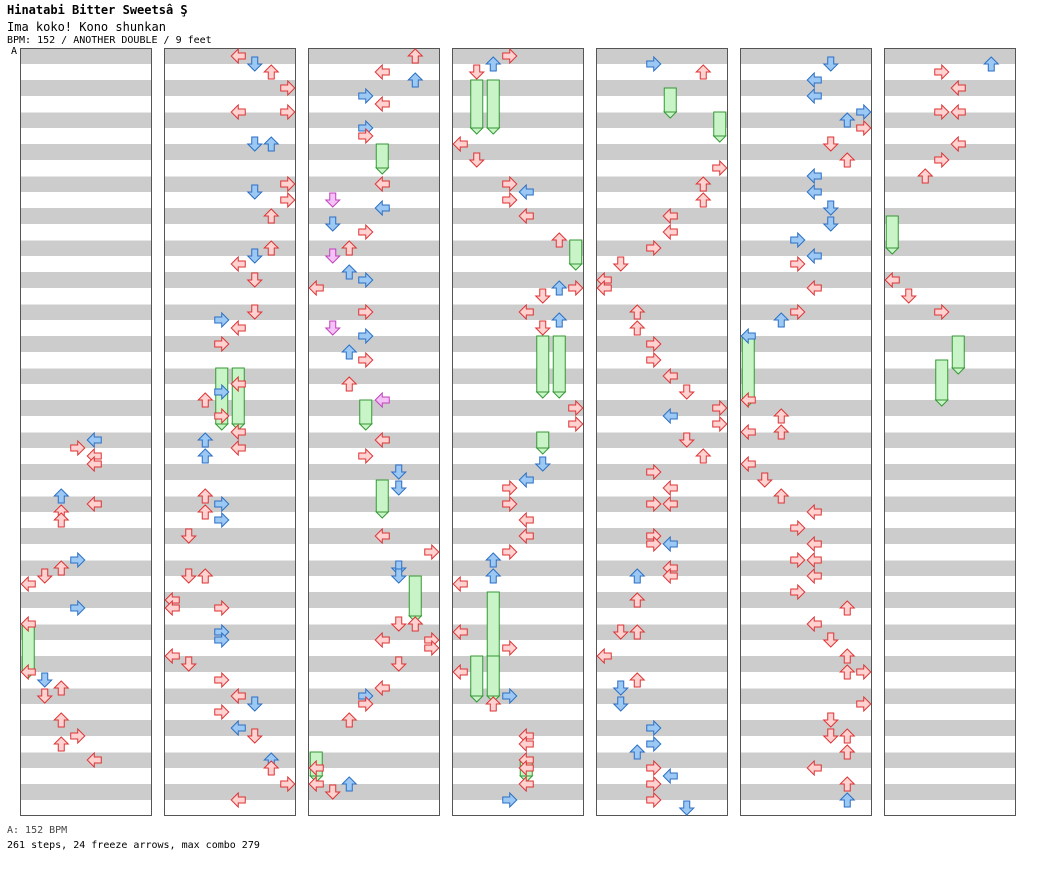 The height and width of the screenshot is (876, 1040). I want to click on chart-title: Hinatabi Bitter Sweetsâ Ş, so click(97, 10).